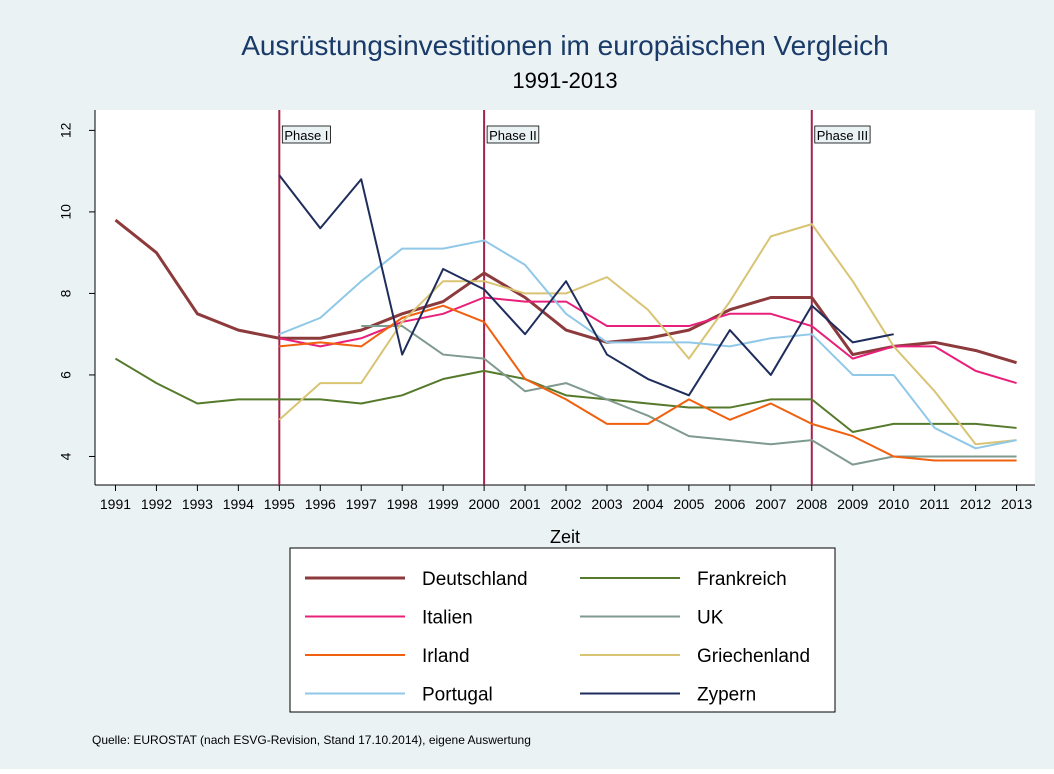  Describe the element at coordinates (811, 504) in the screenshot. I see `x-tick-label: 2008` at that location.